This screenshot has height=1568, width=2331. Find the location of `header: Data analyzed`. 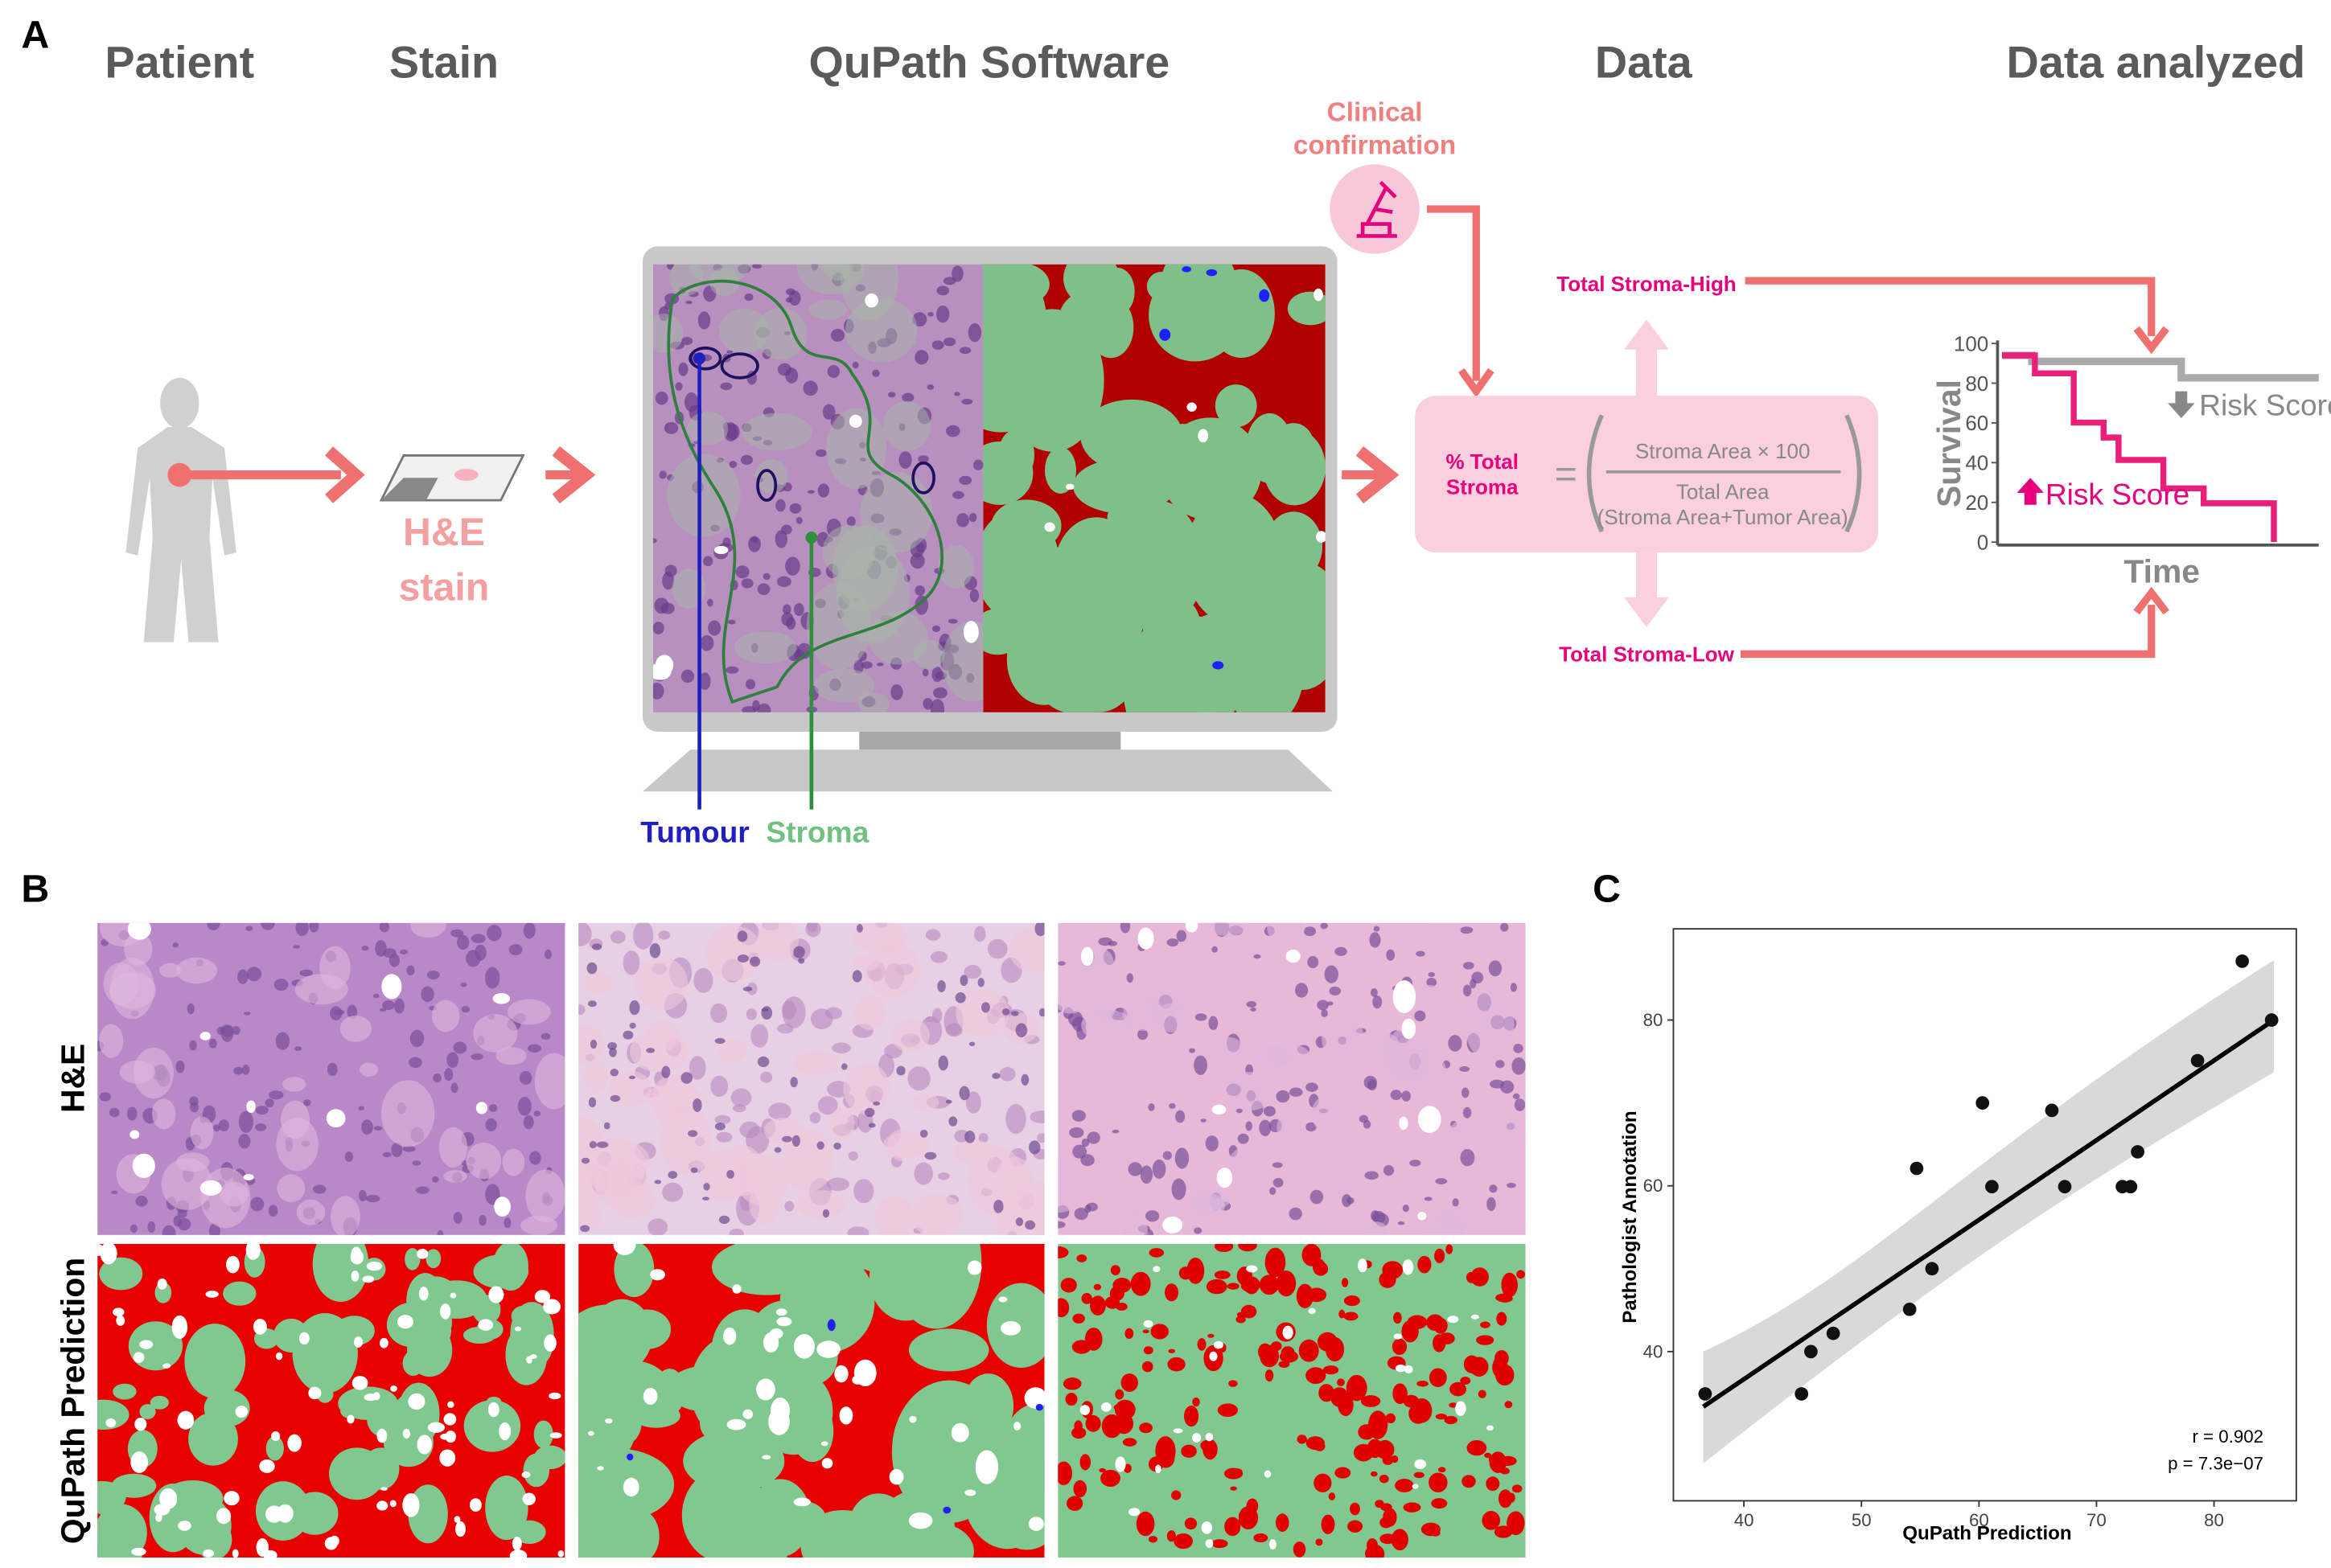

header: Data analyzed is located at coordinates (2156, 63).